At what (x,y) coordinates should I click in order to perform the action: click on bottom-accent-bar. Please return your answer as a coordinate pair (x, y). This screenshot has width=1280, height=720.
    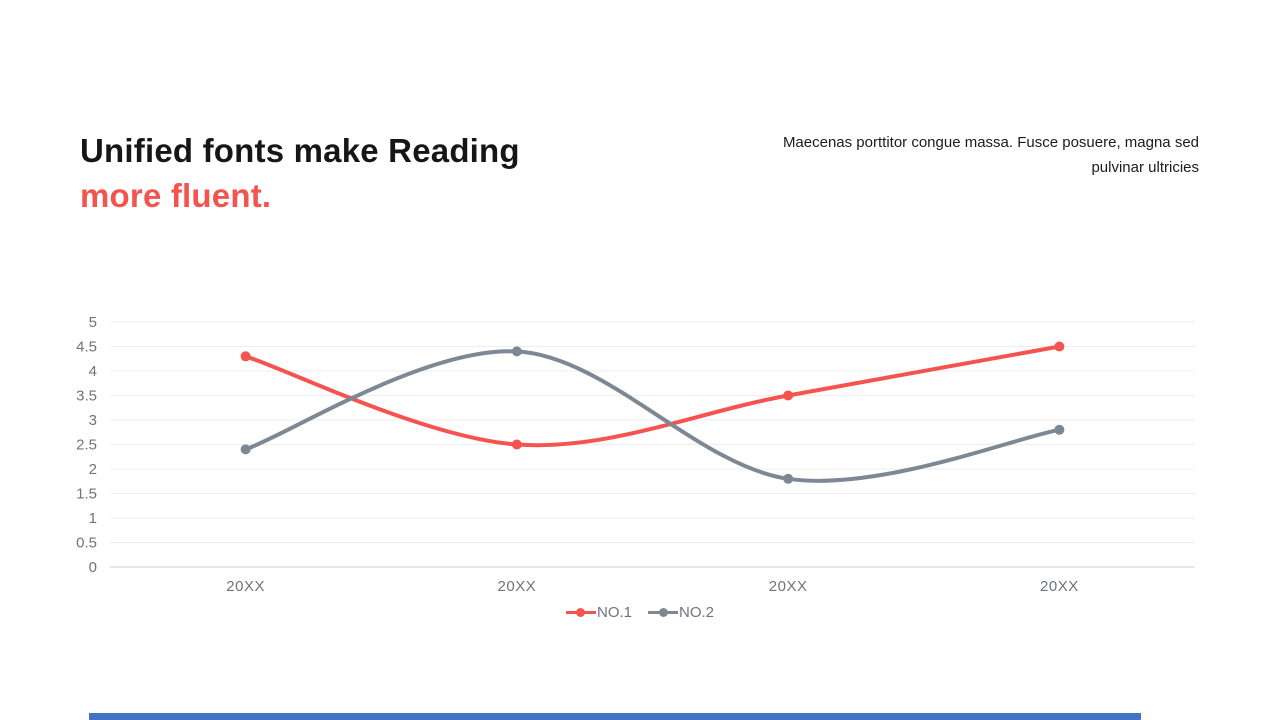
    Looking at the image, I should click on (615, 716).